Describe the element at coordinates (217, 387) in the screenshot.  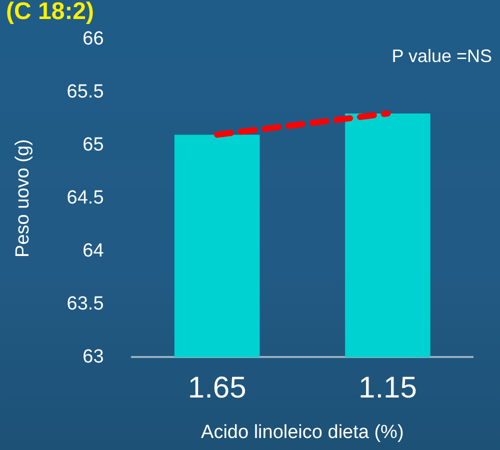
I see `x-tick-label: 1.65` at that location.